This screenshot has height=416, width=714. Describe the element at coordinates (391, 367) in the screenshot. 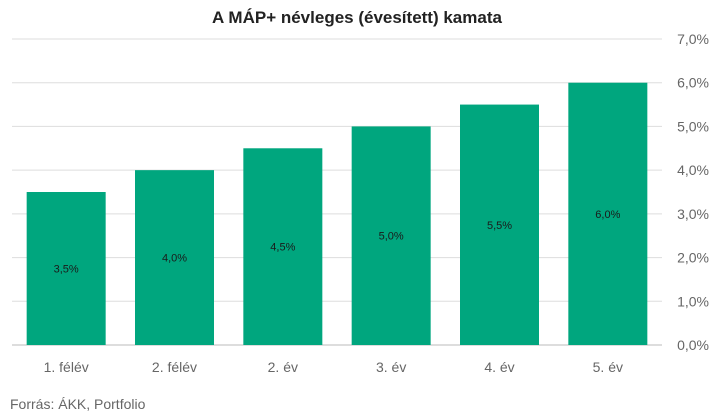

I see `x-tick-label: 3. év` at that location.